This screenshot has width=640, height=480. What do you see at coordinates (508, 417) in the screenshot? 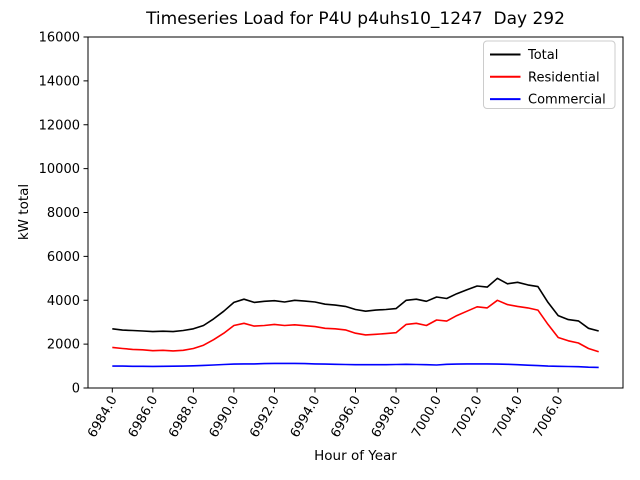
I see `x-tick-label: 7004.0` at bounding box center [508, 417].